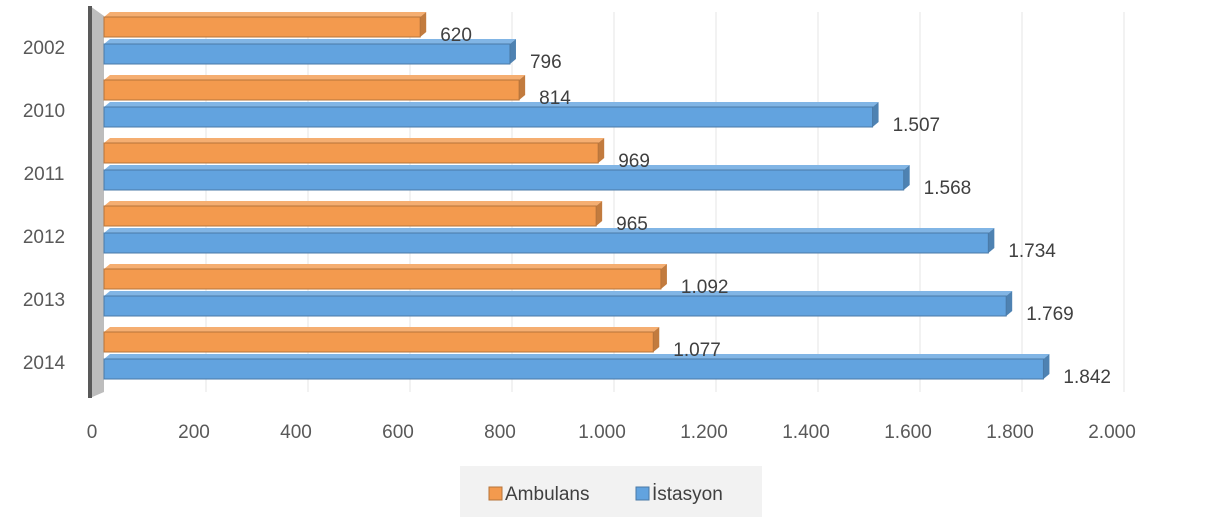 The image size is (1206, 517). What do you see at coordinates (806, 432) in the screenshot?
I see `x-tick-label: 1.400` at bounding box center [806, 432].